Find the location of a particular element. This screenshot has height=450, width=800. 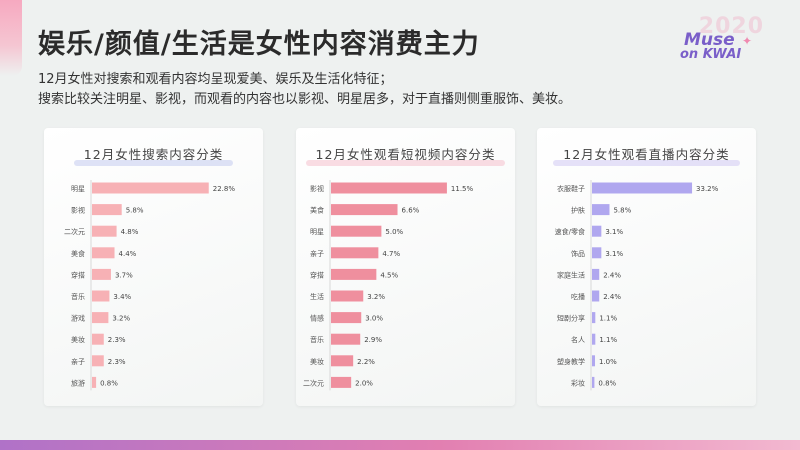

value-label: 4.8% is located at coordinates (130, 232).